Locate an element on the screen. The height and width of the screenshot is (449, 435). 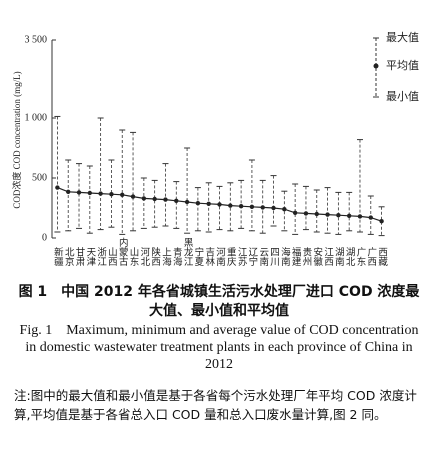
x-tick-label: 内蒙古 is located at coordinates (123, 252).